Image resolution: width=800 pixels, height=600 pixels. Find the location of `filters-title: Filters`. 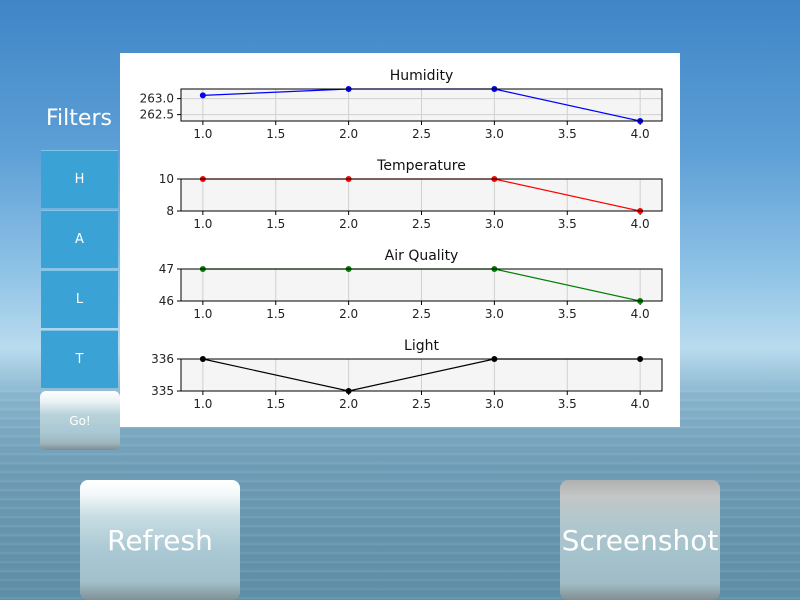

filters-title: Filters is located at coordinates (79, 118).